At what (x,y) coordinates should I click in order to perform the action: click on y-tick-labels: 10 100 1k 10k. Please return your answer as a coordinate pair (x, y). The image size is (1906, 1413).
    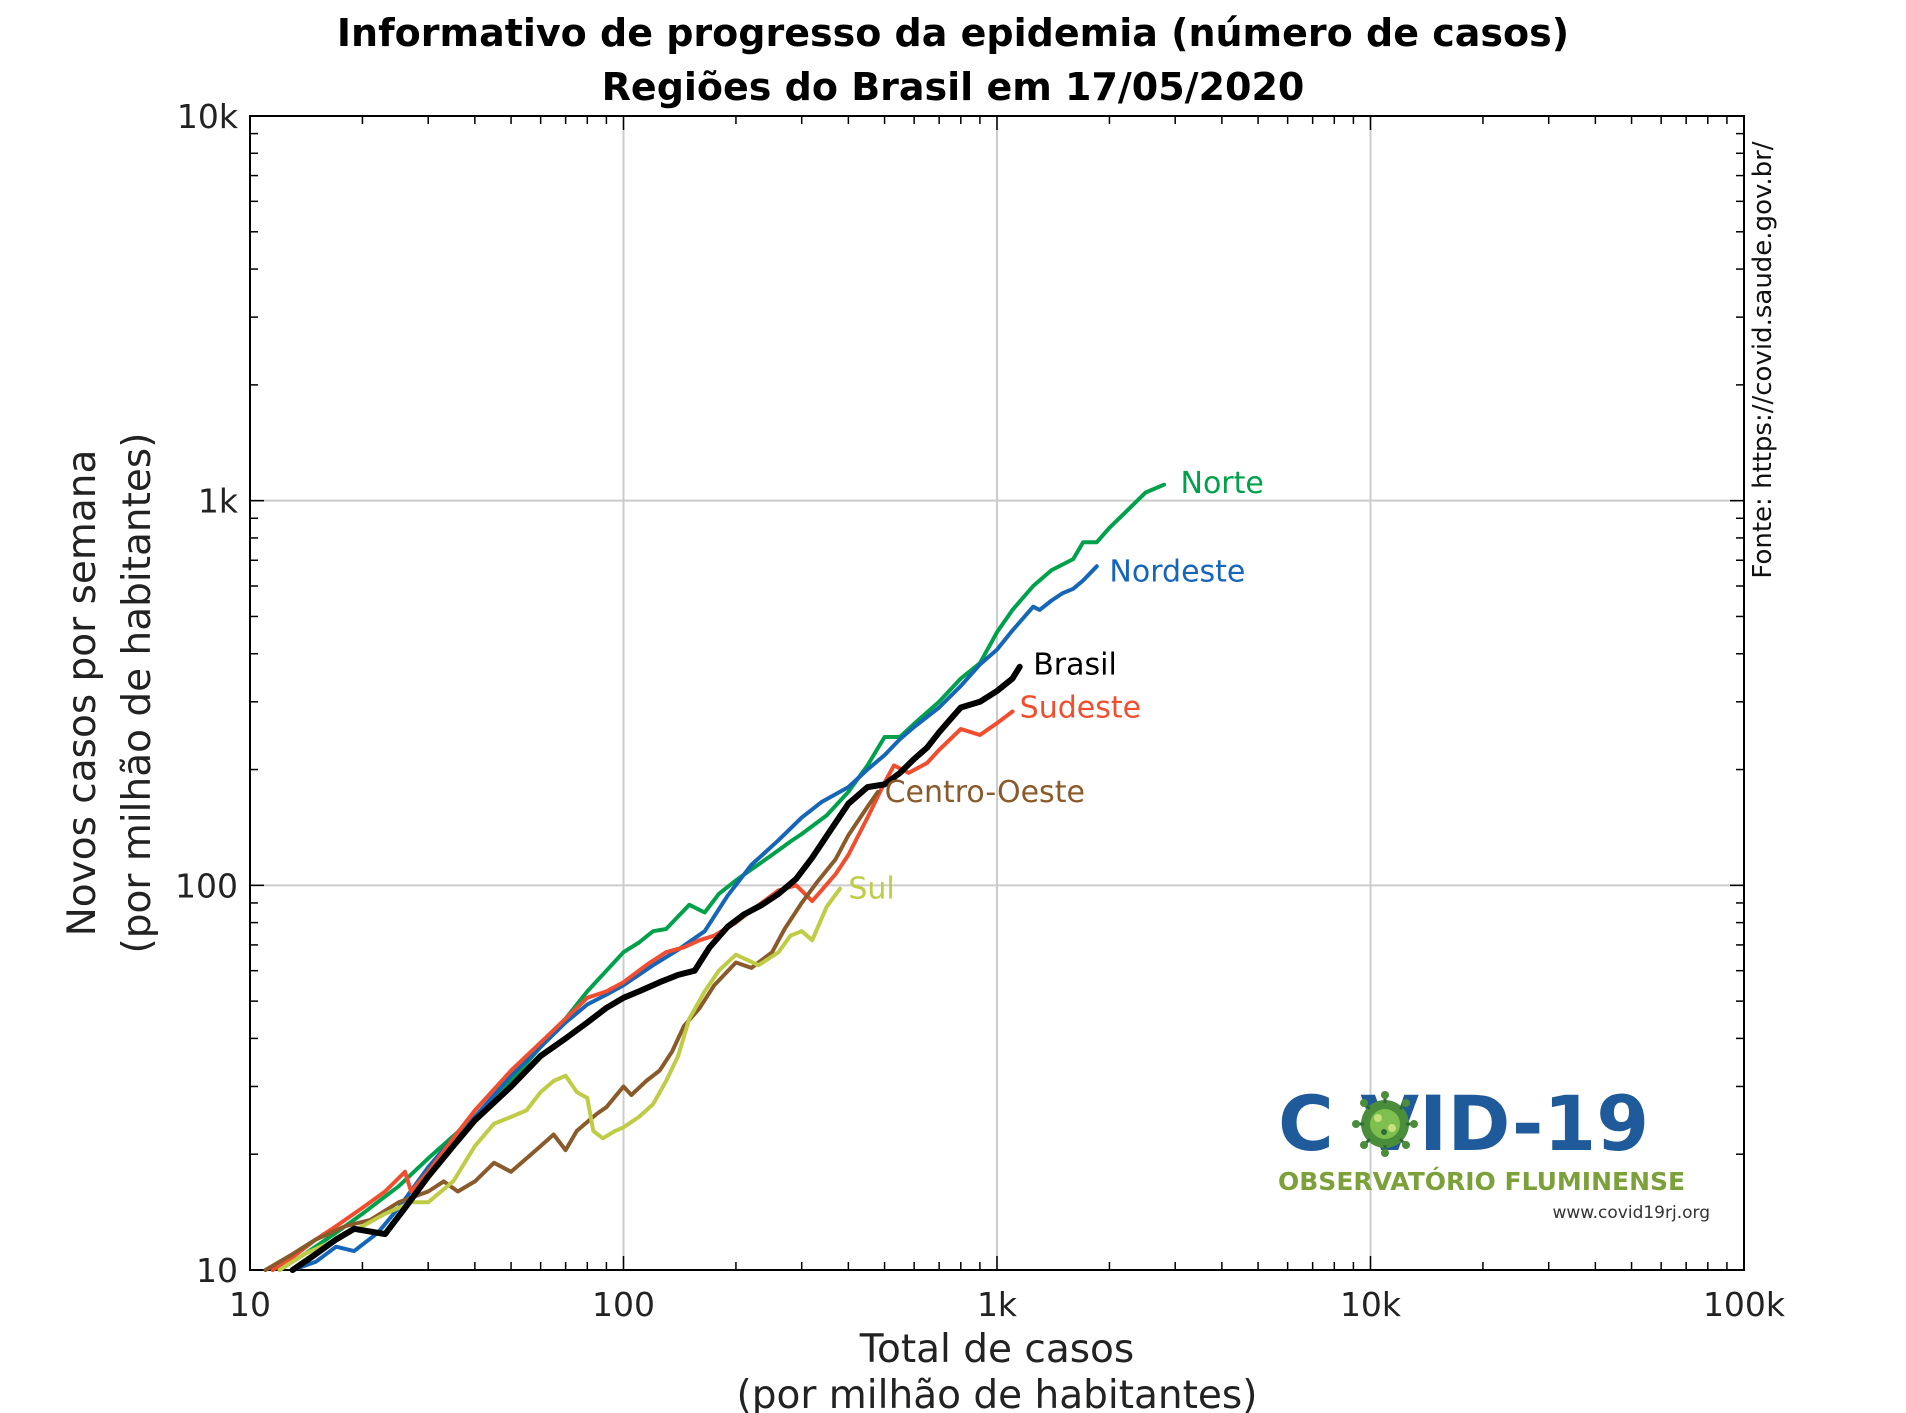
    Looking at the image, I should click on (207, 693).